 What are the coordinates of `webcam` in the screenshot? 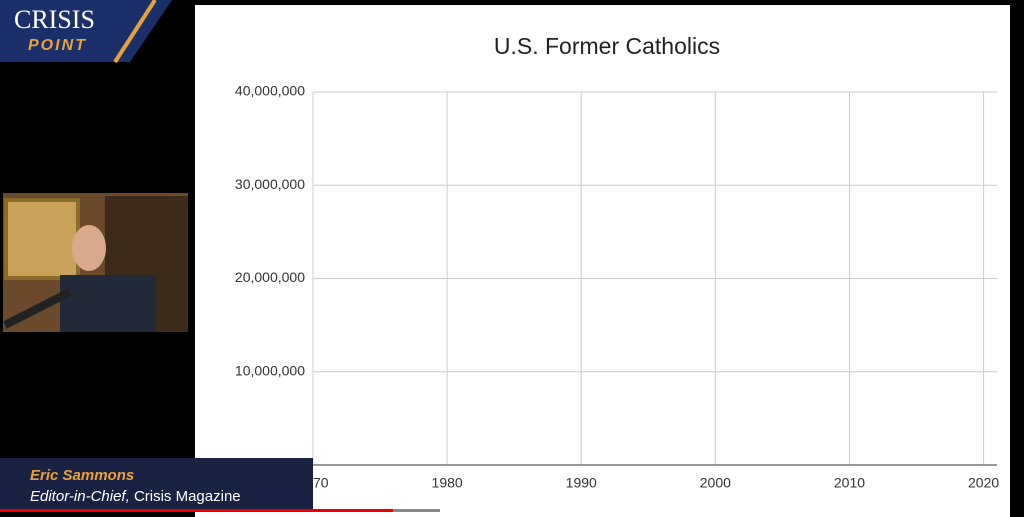 It's located at (95, 262).